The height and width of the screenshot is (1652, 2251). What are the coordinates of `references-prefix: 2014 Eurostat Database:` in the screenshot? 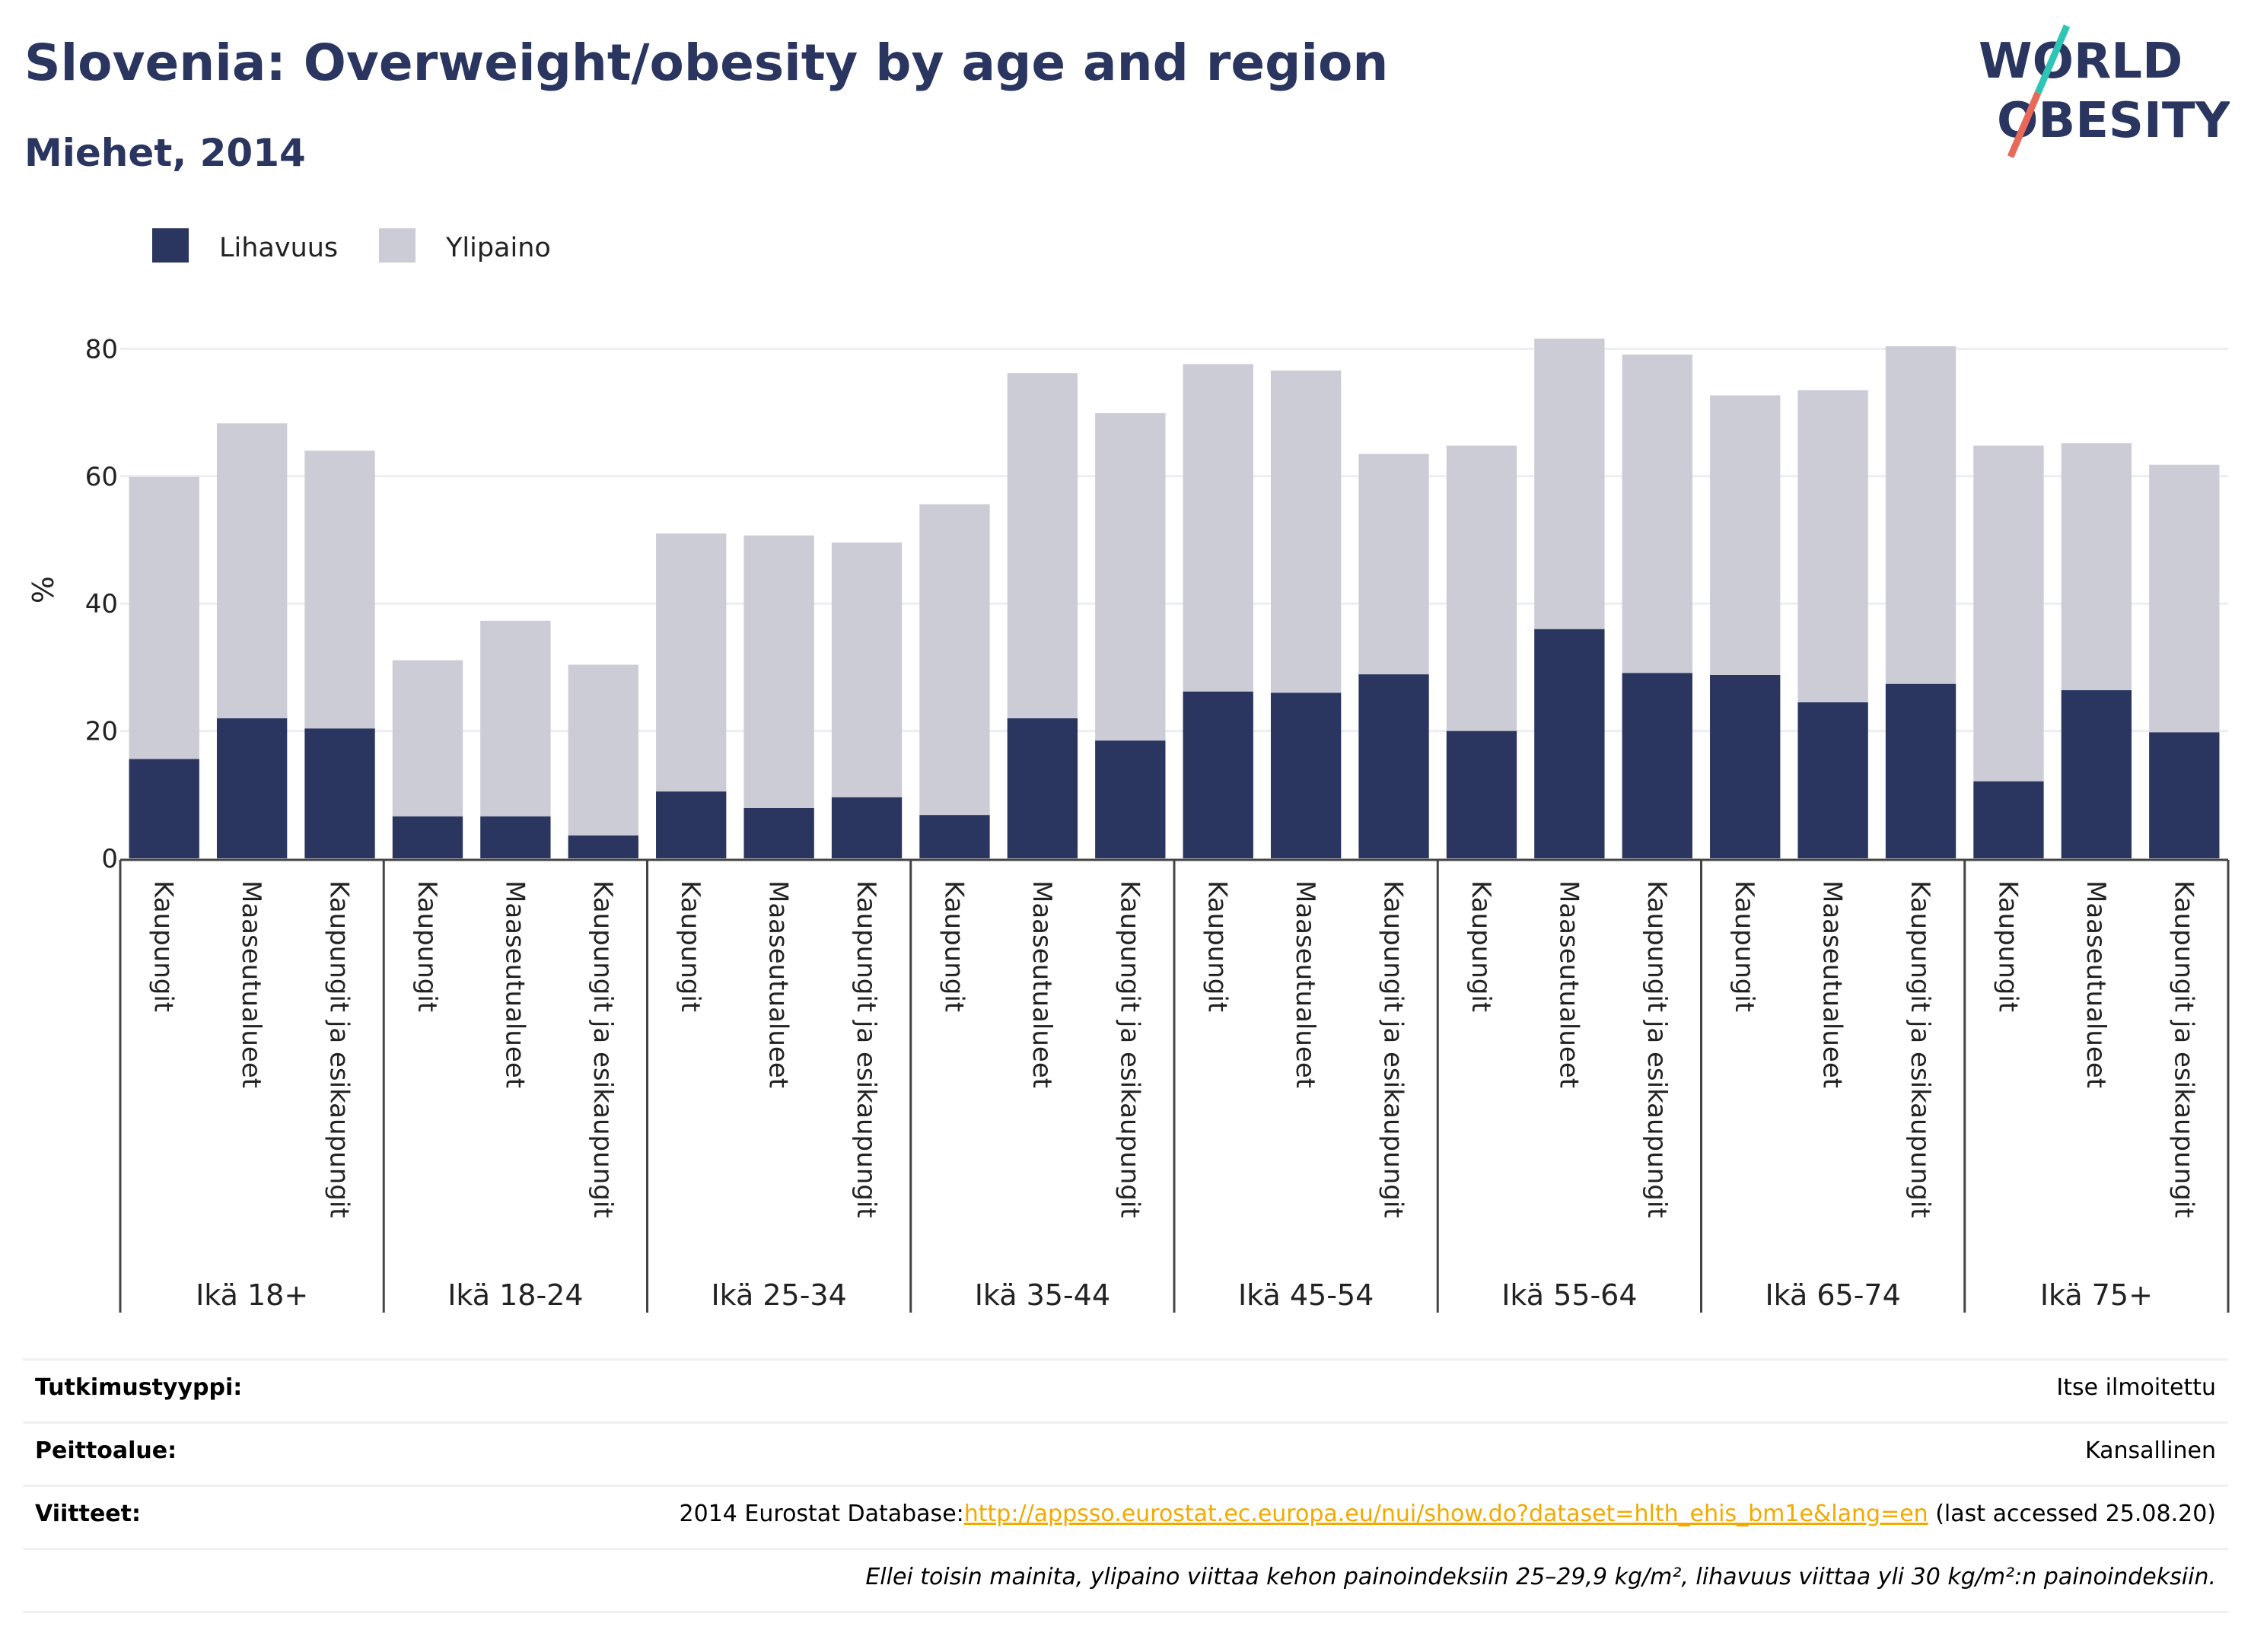 It's located at (821, 1514).